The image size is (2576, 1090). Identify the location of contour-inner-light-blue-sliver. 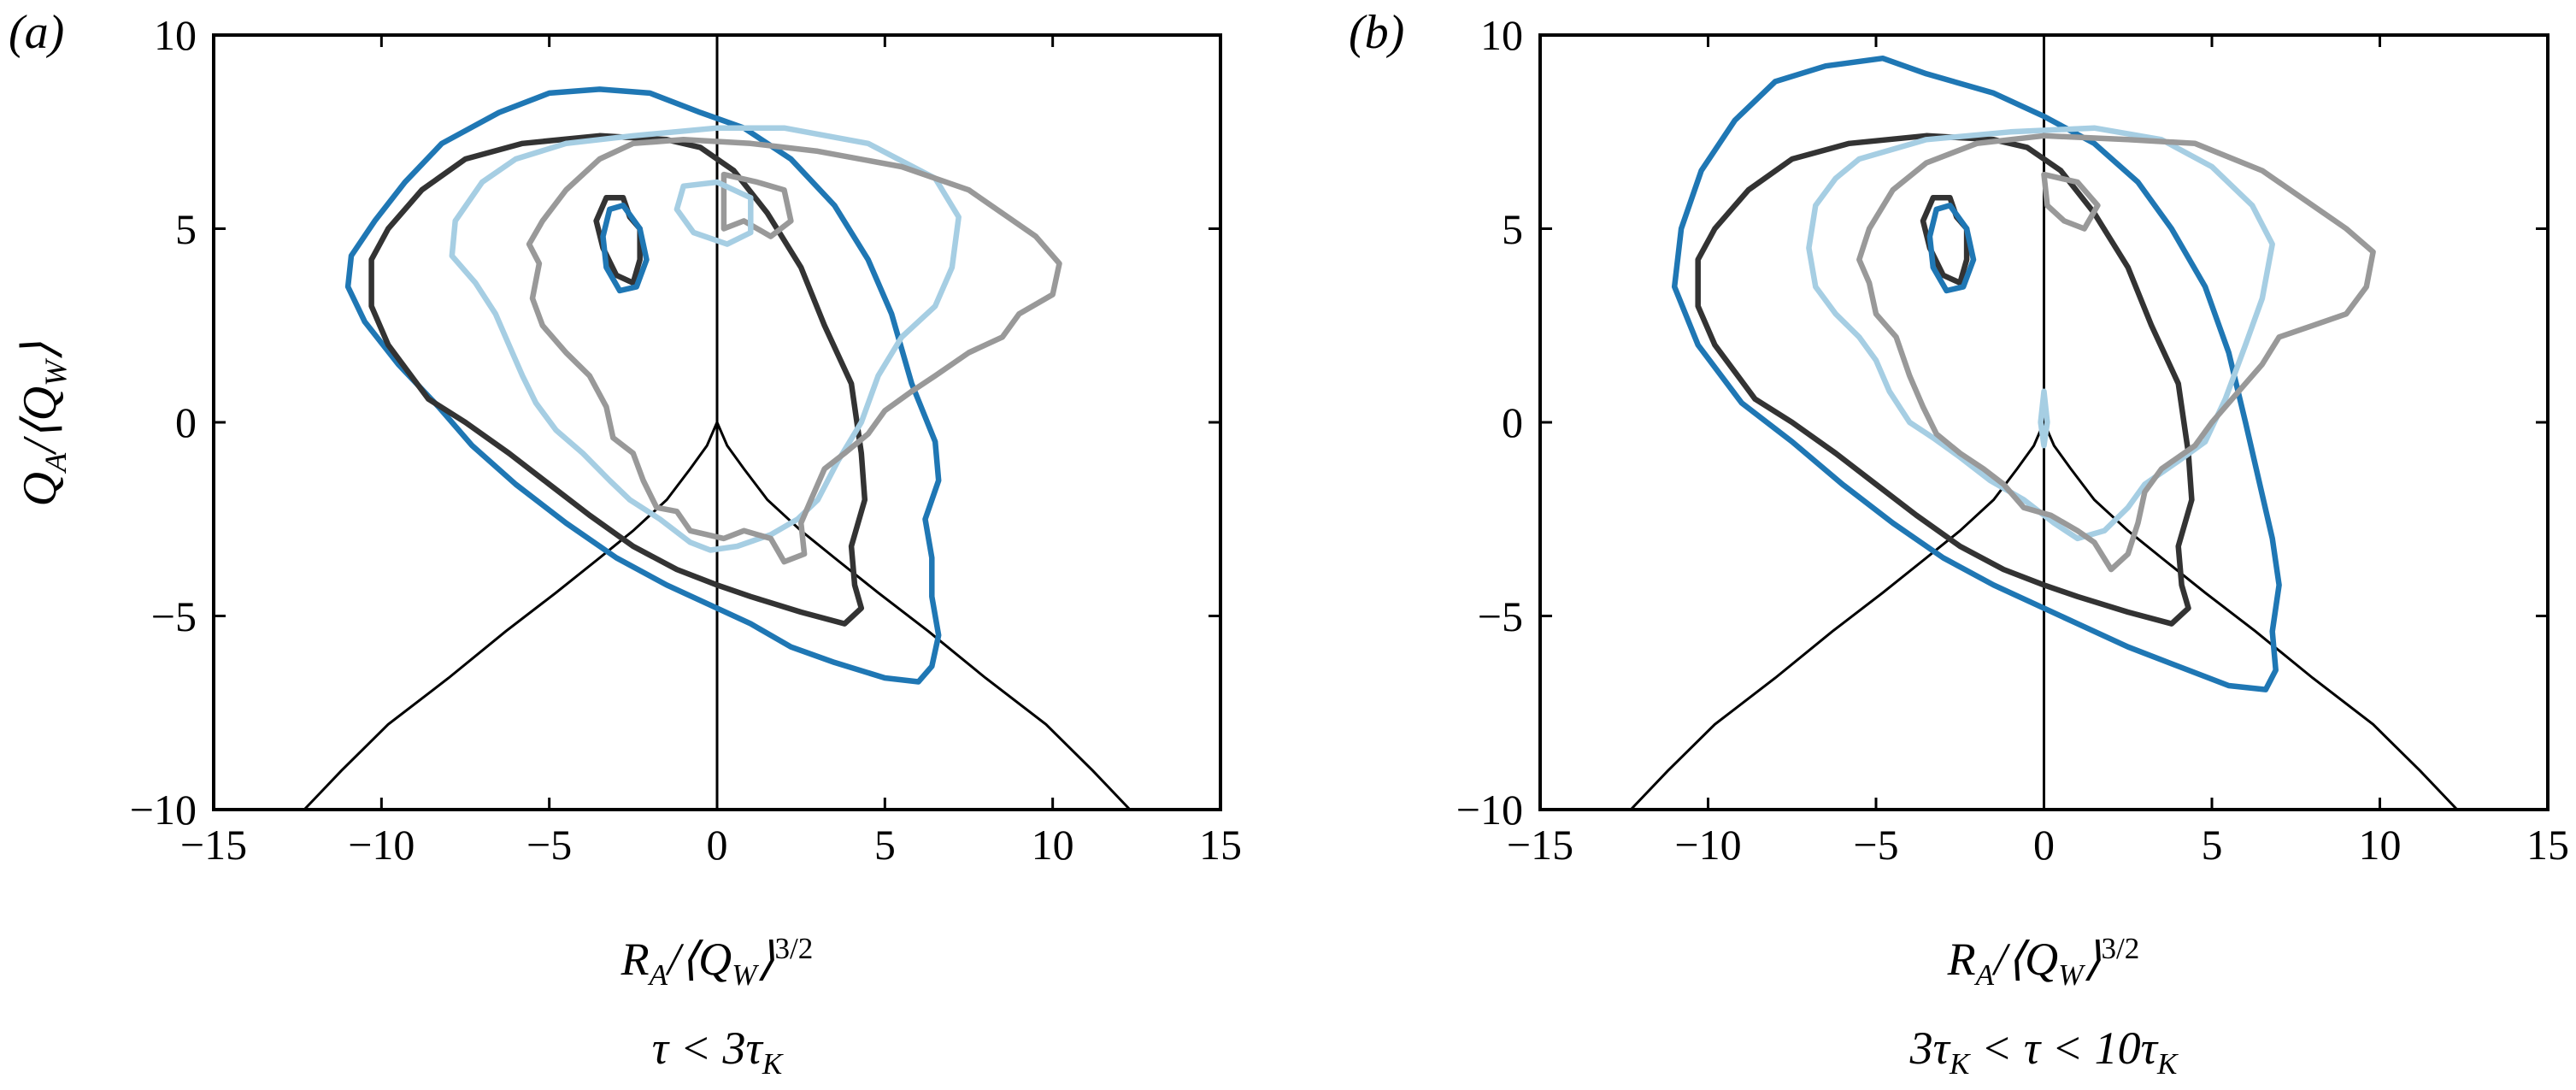
(2044, 418).